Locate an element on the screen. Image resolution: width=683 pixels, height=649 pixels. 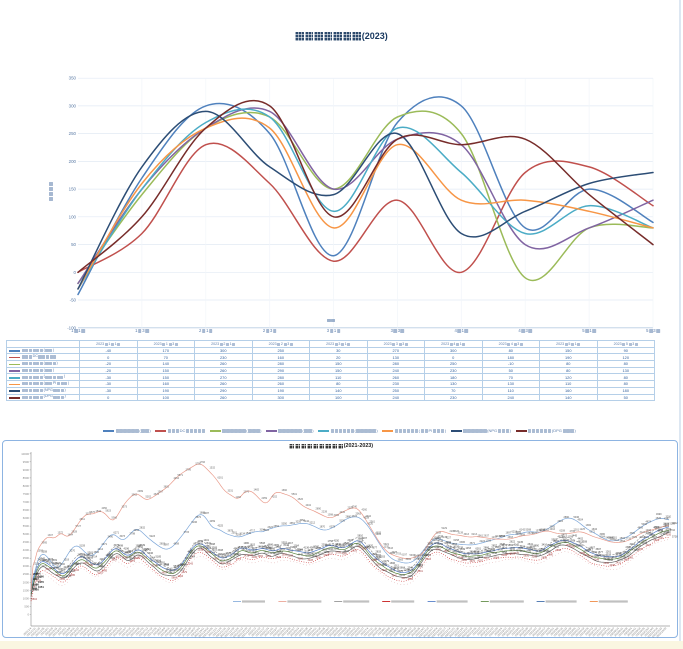
svg-text: 5489 is located at coordinates (329, 545).